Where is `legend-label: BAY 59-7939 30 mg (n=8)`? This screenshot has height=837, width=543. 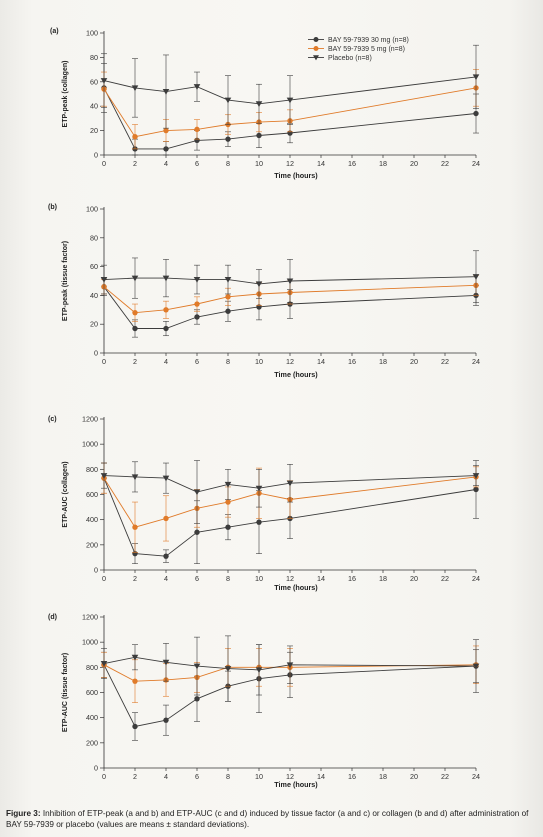 legend-label: BAY 59-7939 30 mg (n=8) is located at coordinates (368, 40).